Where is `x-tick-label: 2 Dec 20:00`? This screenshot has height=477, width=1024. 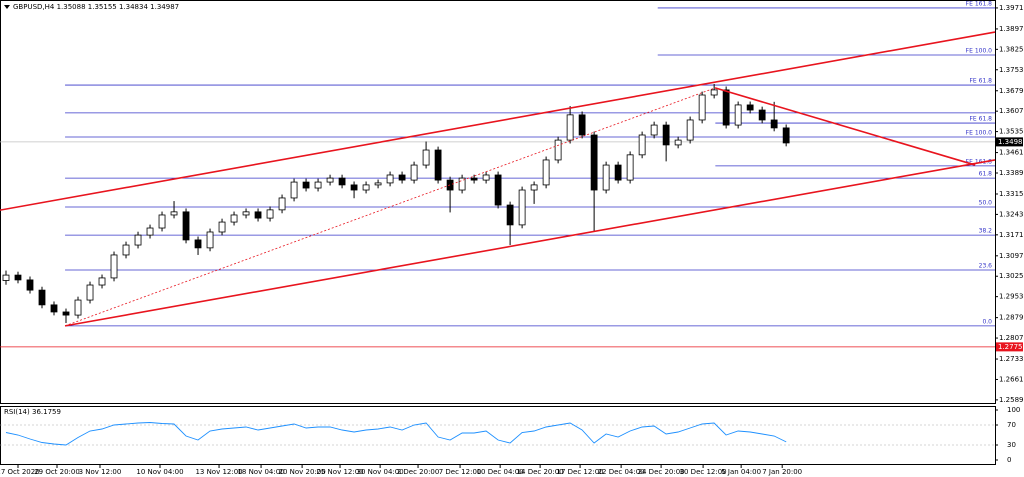 x-tick-label: 2 Dec 20:00 is located at coordinates (418, 472).